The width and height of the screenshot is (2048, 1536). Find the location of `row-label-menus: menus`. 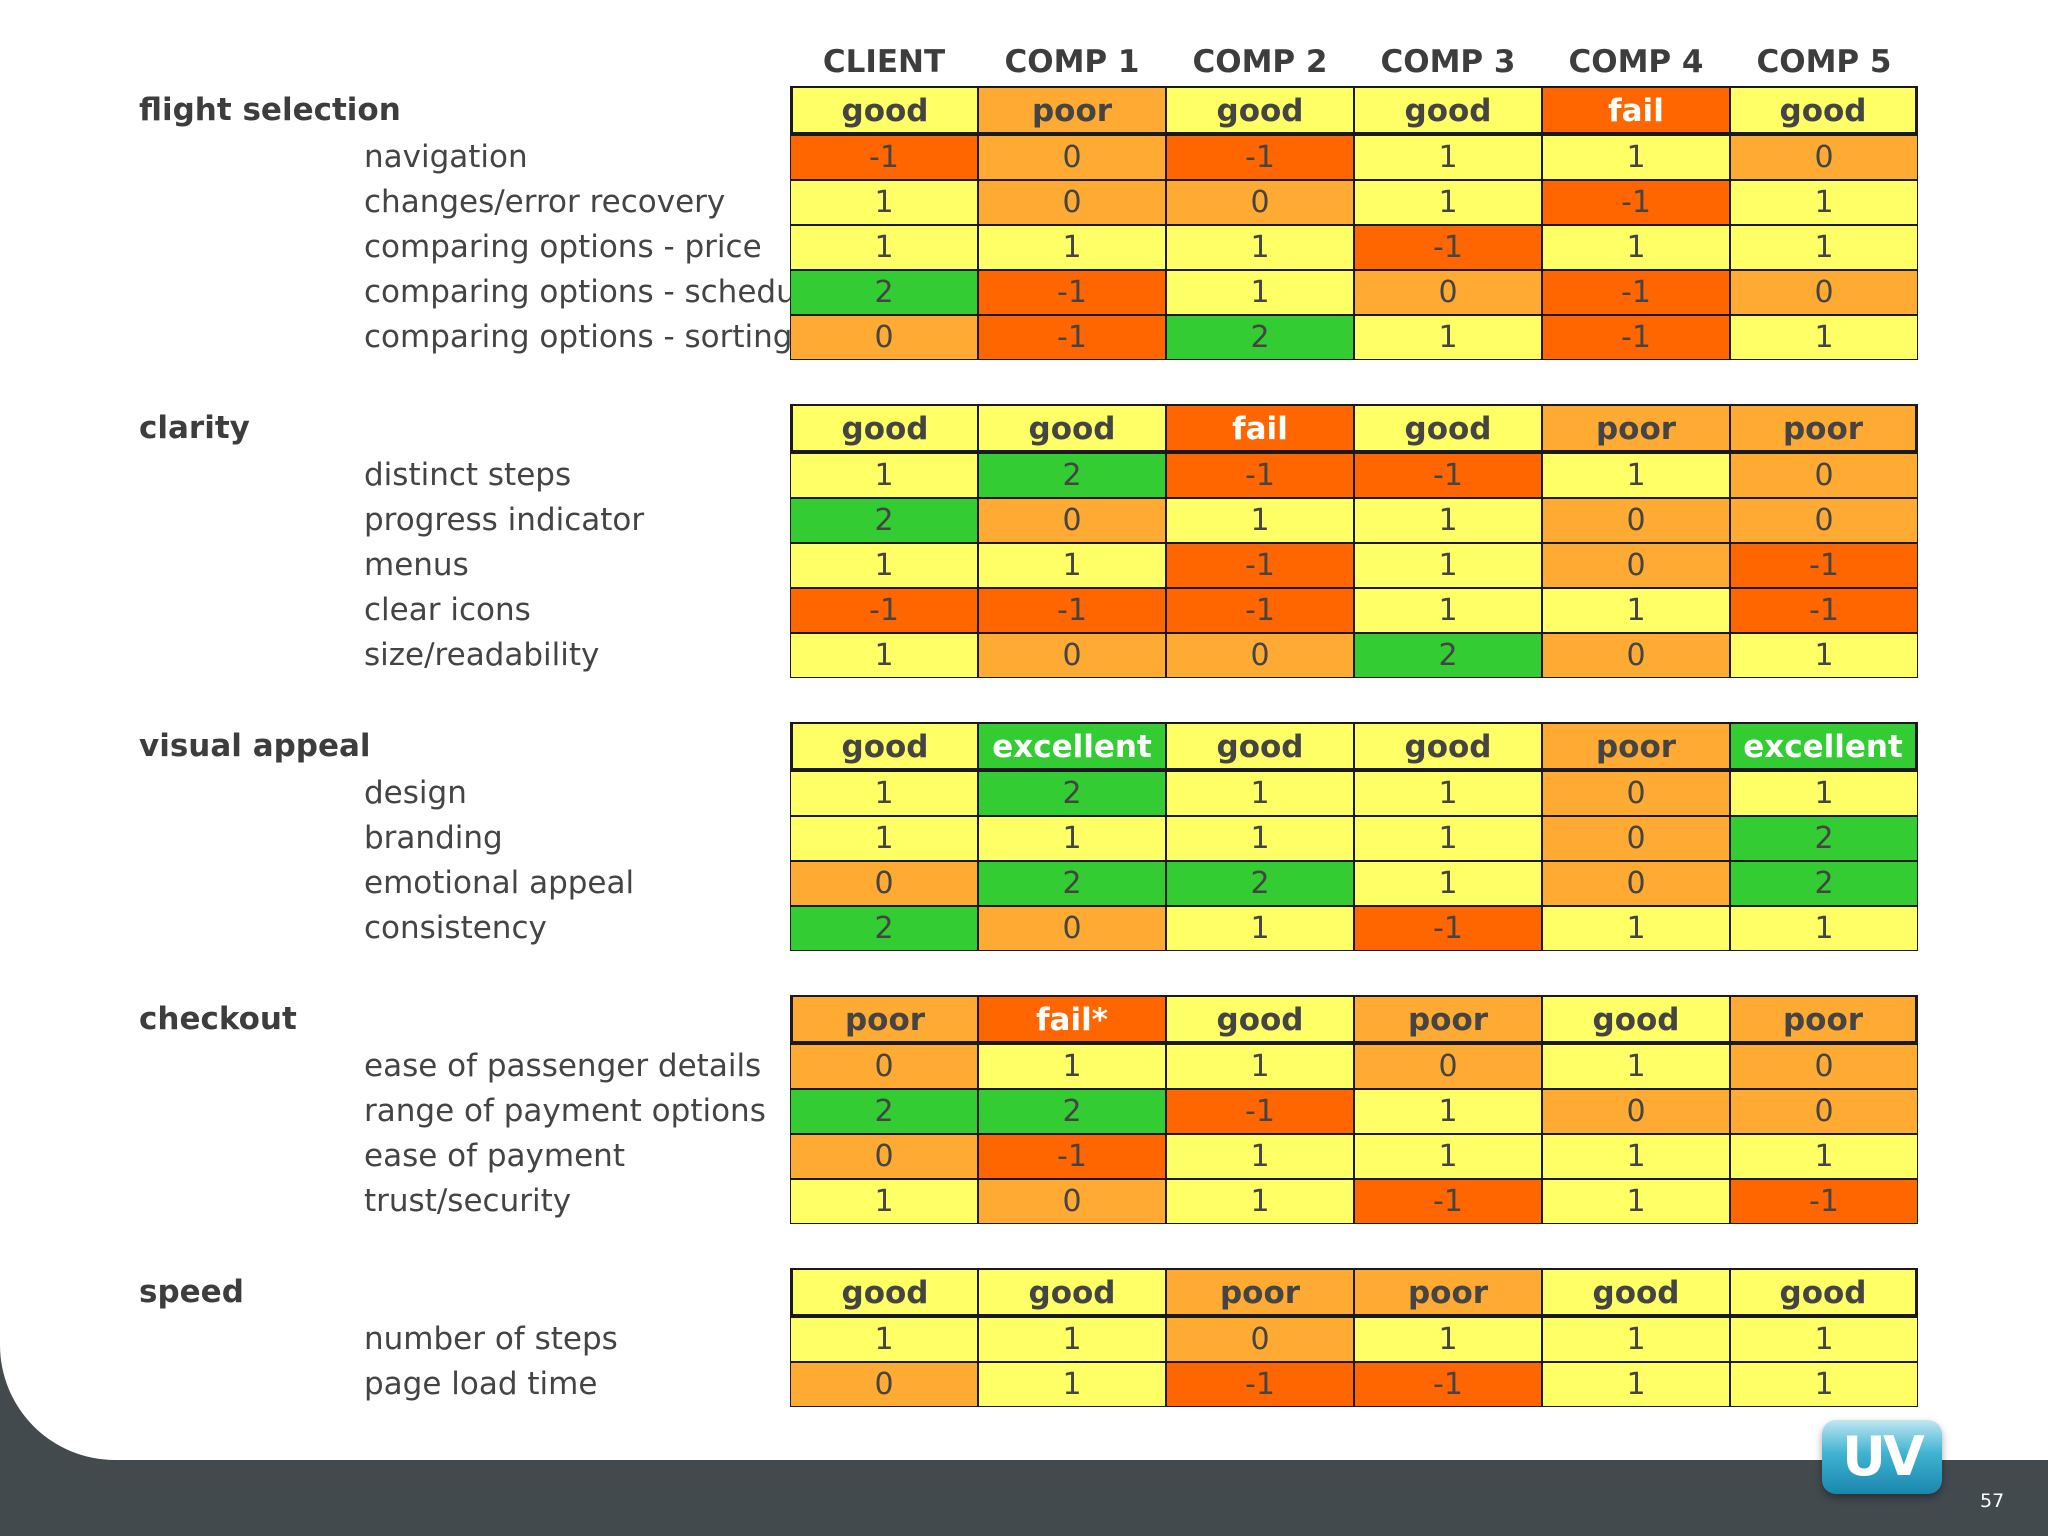

row-label-menus: menus is located at coordinates (416, 565).